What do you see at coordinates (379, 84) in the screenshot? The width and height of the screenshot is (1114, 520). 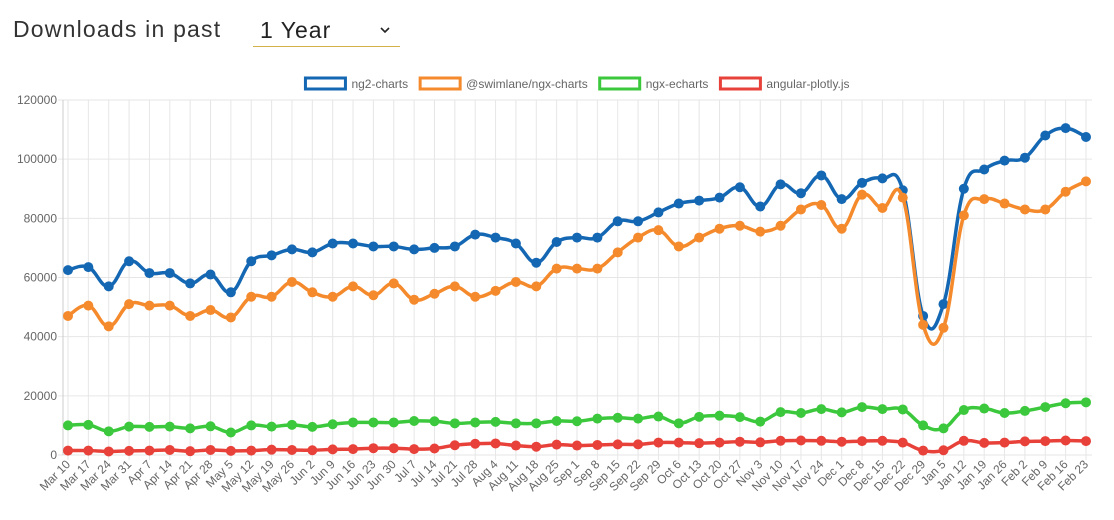 I see `legend-label: ng2-charts` at bounding box center [379, 84].